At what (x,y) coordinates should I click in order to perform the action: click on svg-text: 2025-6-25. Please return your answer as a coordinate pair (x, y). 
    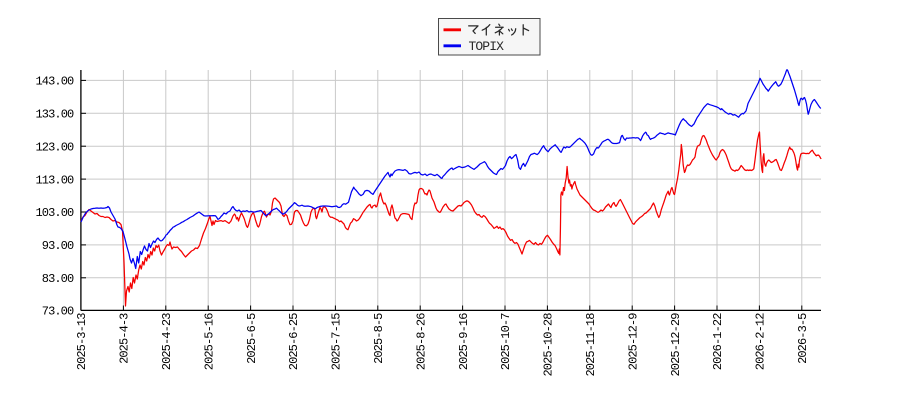
    Looking at the image, I should click on (294, 341).